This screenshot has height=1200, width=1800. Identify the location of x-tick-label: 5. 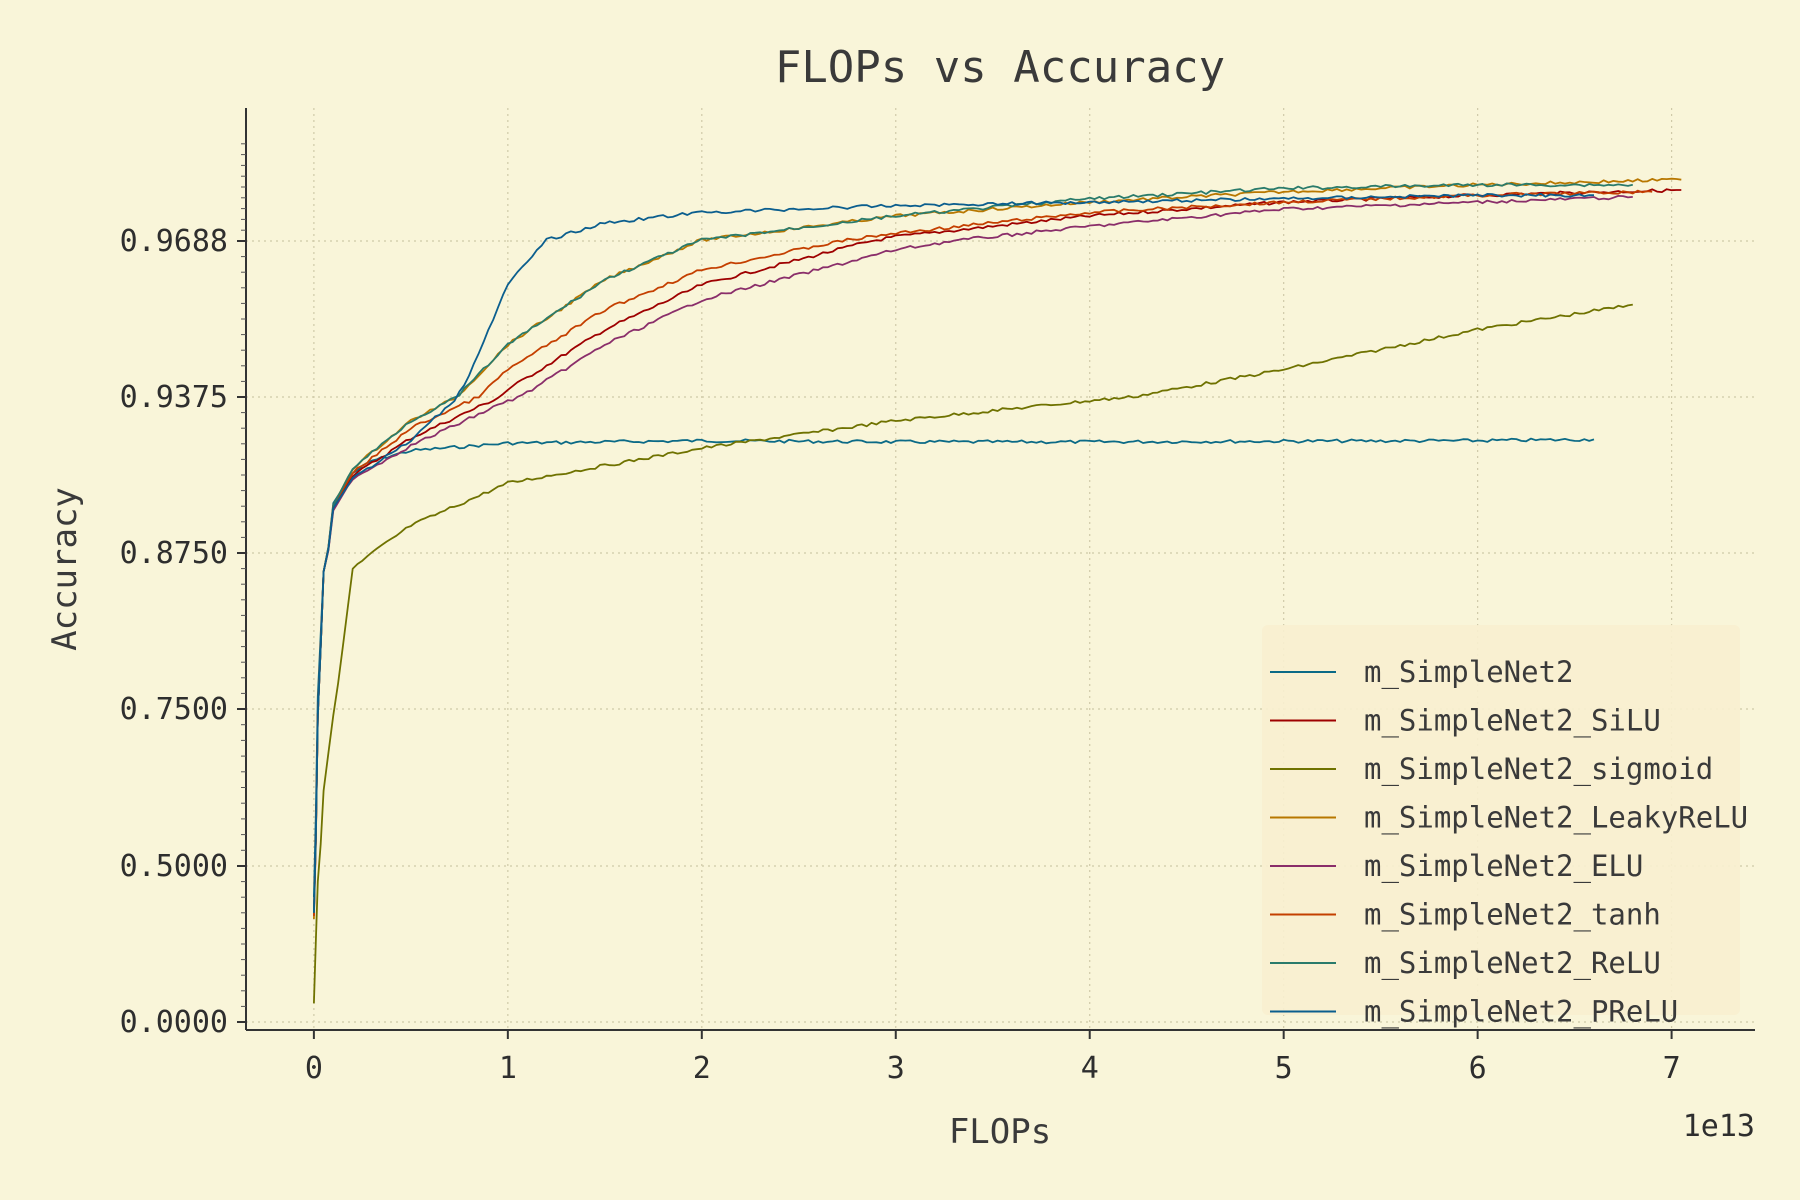
(1284, 1068).